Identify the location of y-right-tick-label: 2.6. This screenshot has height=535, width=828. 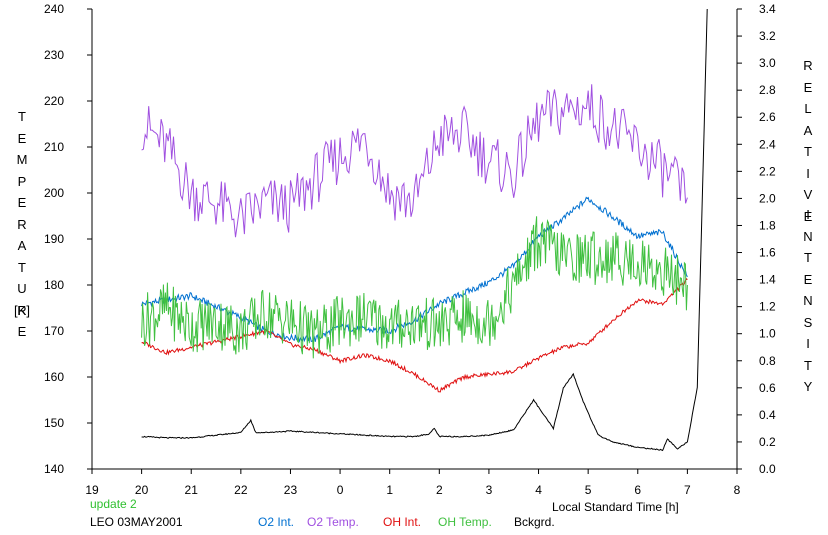
(767, 117).